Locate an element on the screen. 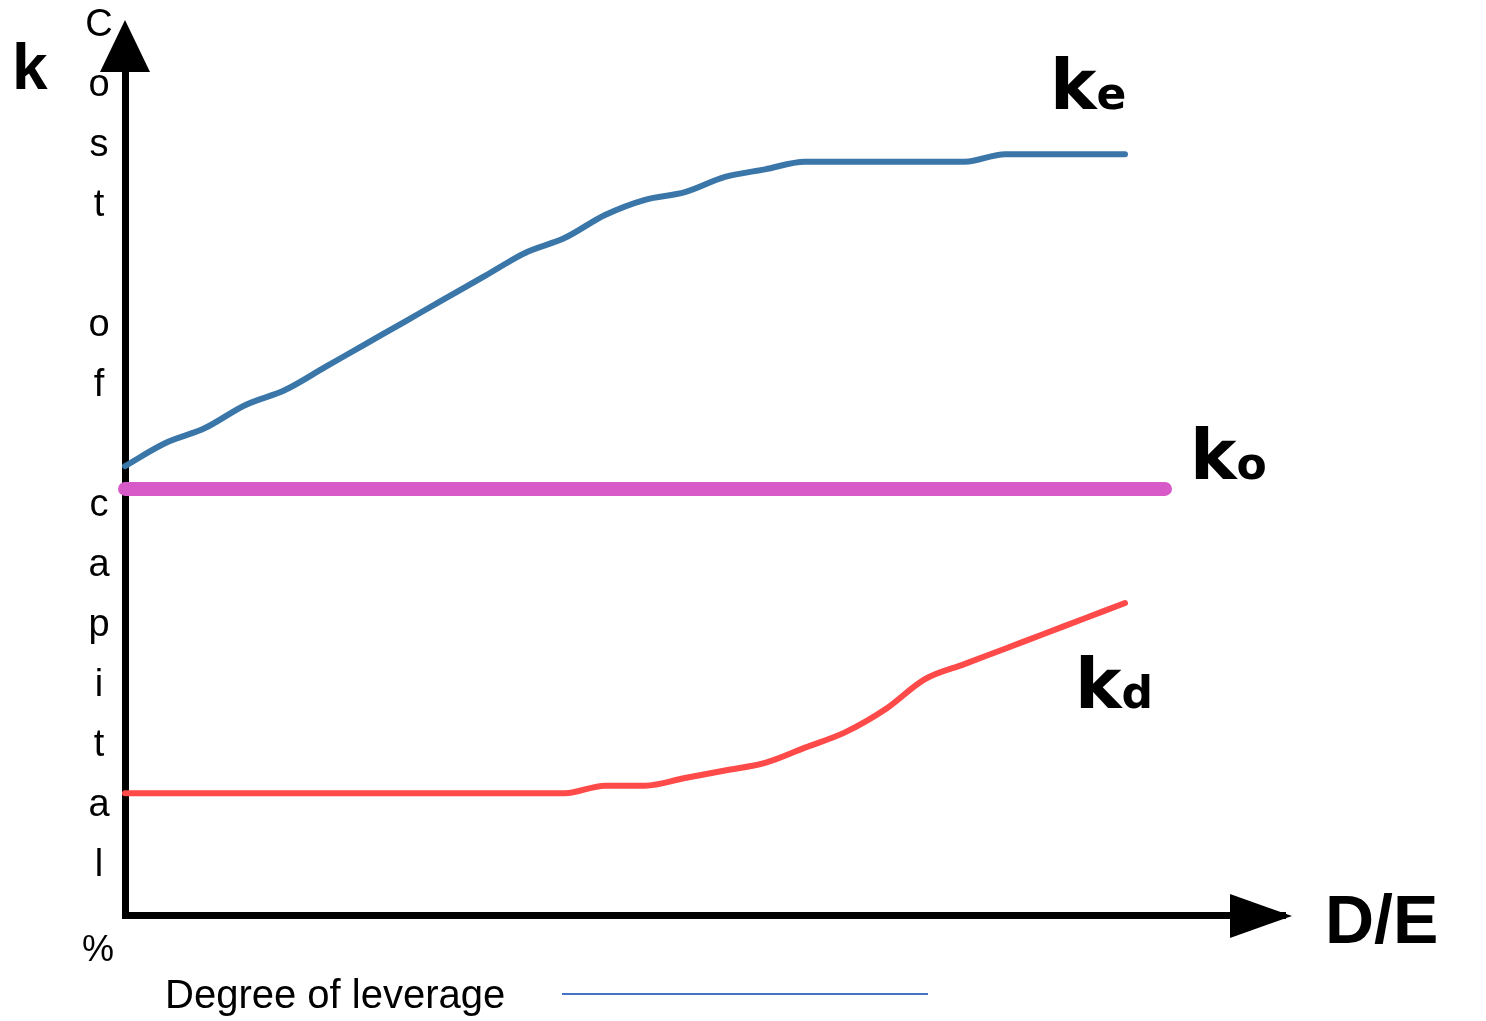  series-label: ke is located at coordinates (1088, 85).